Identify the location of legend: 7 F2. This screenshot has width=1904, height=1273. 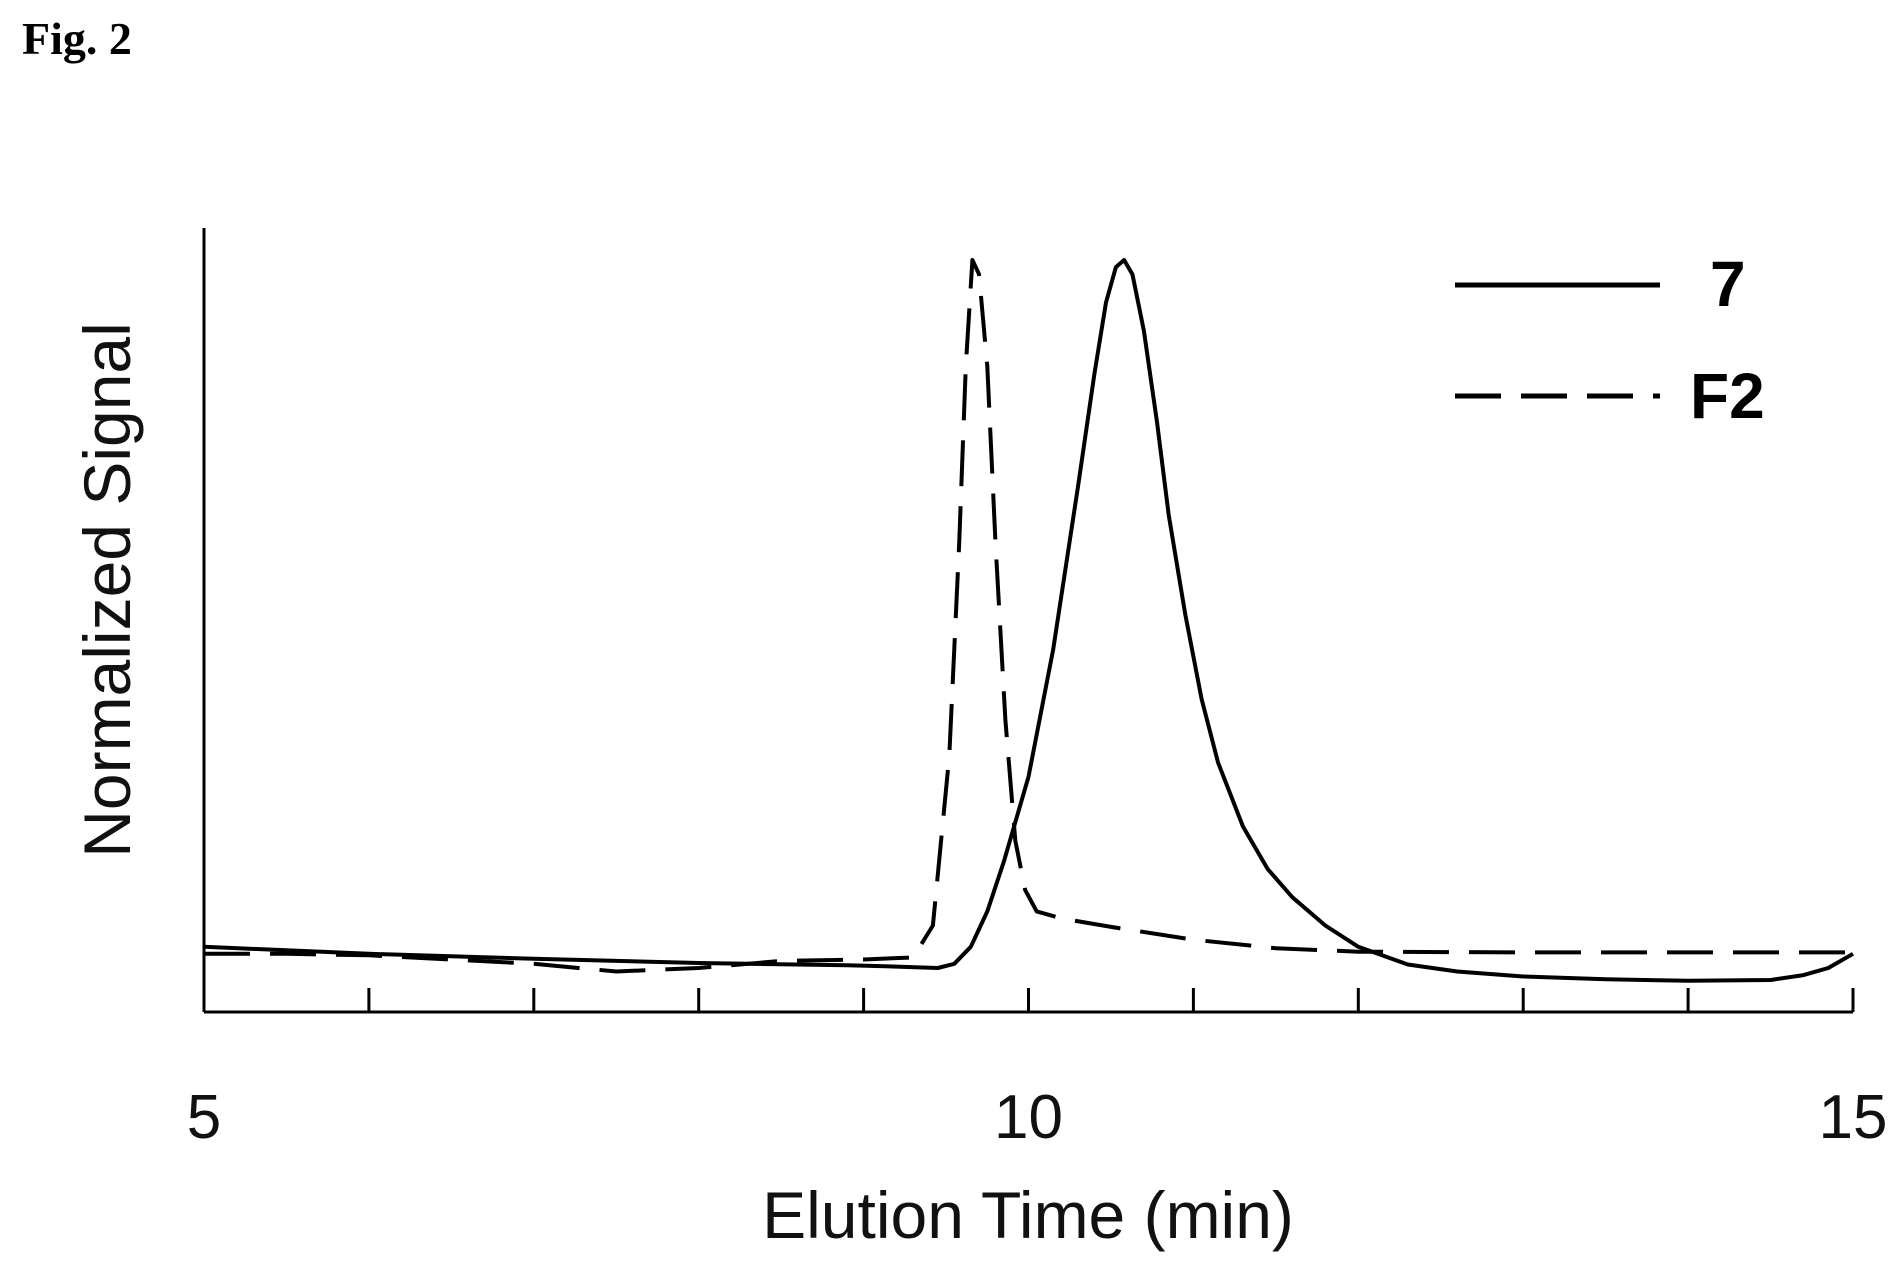
(1610, 340).